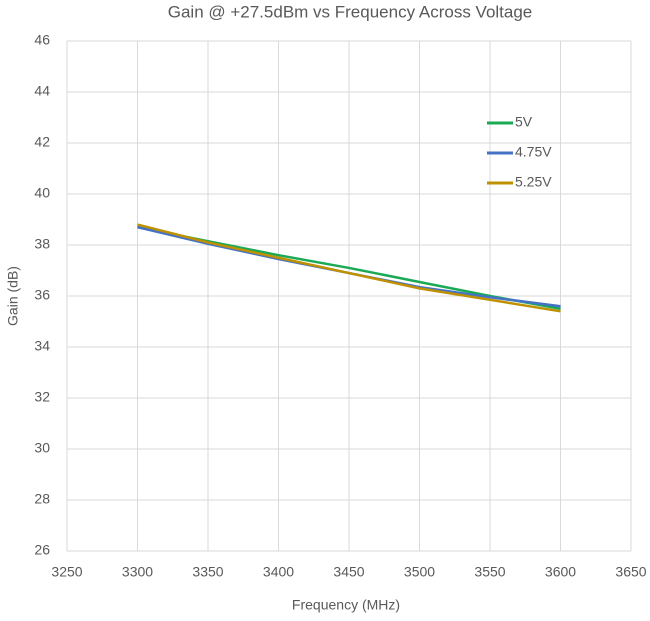 Image resolution: width=650 pixels, height=621 pixels. What do you see at coordinates (42, 448) in the screenshot?
I see `y-tick-label: 30` at bounding box center [42, 448].